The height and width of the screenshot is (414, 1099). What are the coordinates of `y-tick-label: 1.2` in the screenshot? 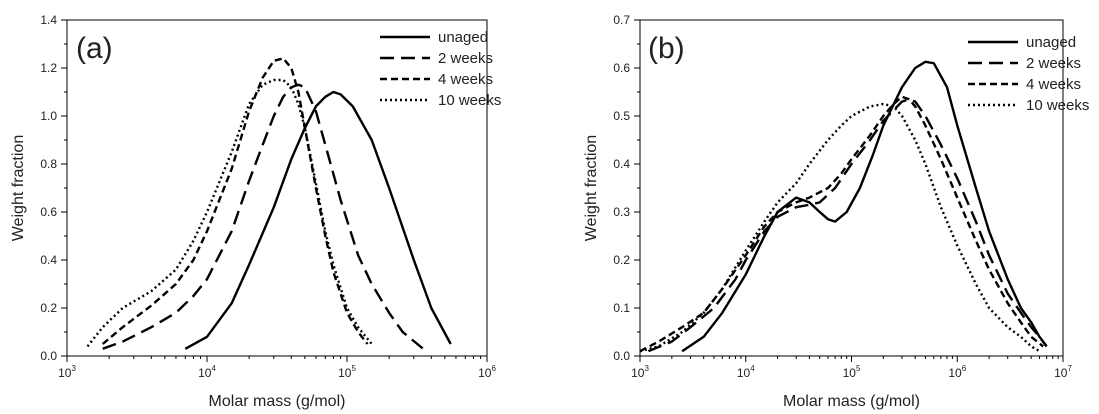 It's located at (48, 68).